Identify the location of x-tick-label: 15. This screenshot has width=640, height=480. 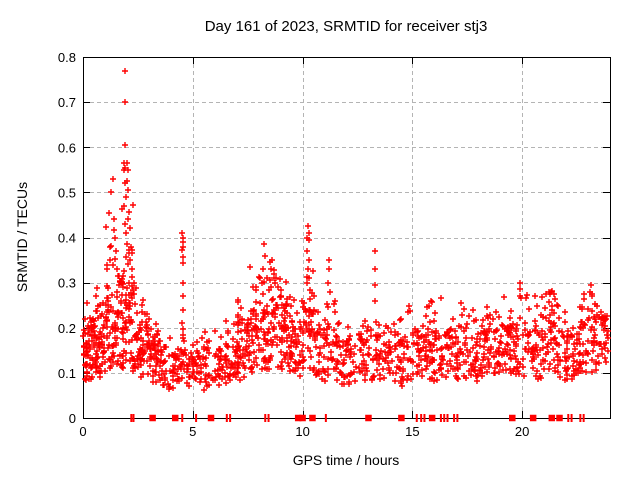
(412, 431).